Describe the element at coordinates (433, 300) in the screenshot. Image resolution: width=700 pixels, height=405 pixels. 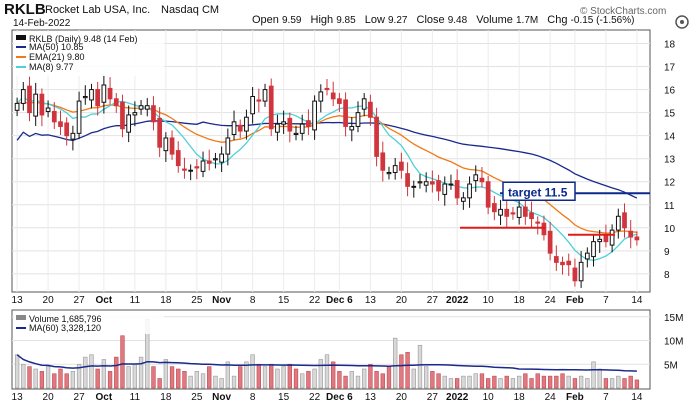
I see `price-x-tick-label: 27` at that location.